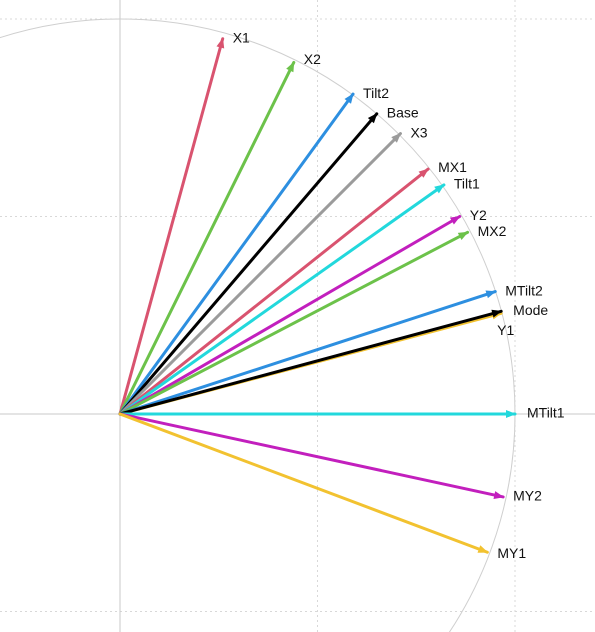 The image size is (595, 632). What do you see at coordinates (423, 173) in the screenshot?
I see `vector-arrowhead-mx1` at bounding box center [423, 173].